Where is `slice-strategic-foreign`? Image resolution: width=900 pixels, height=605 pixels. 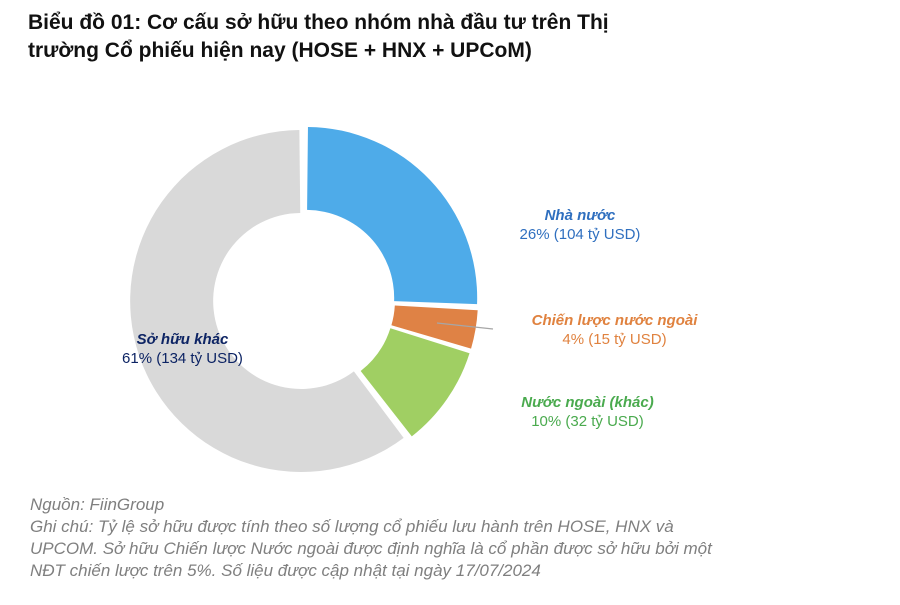
slice-strategic-foreign is located at coordinates (434, 327).